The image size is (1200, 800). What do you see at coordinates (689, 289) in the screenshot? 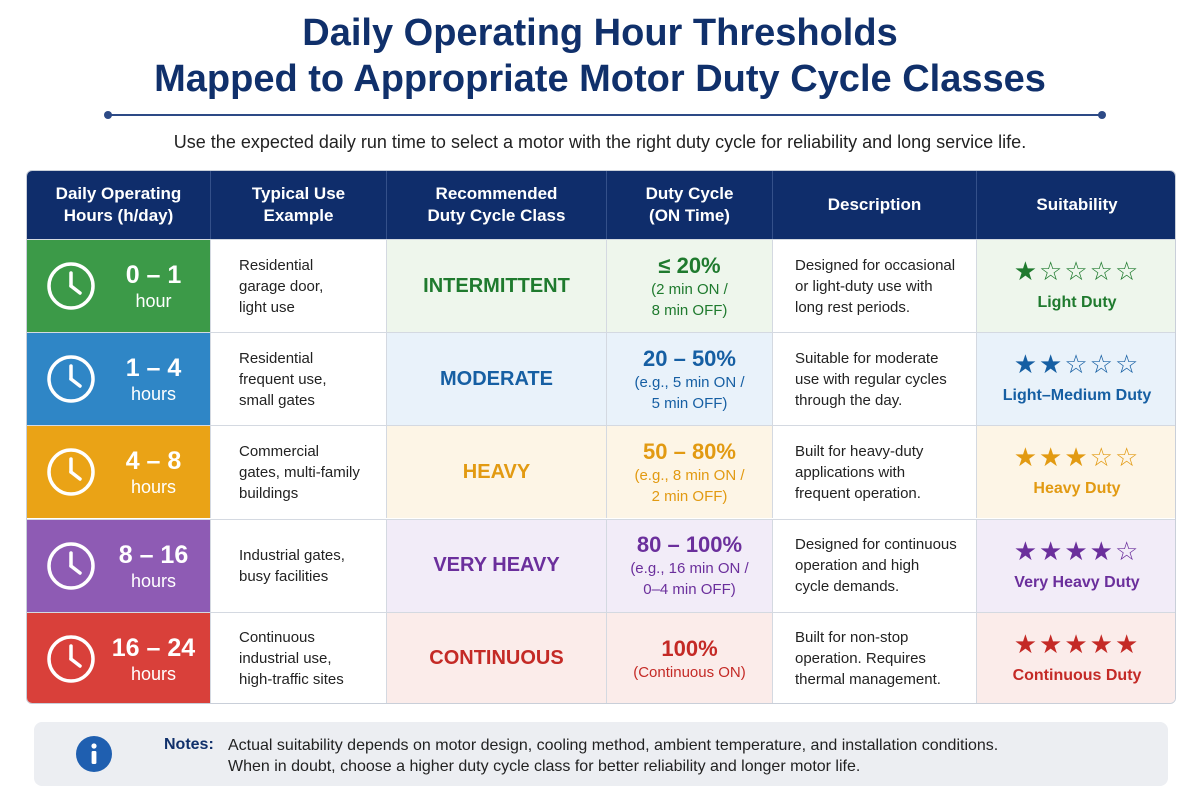
I see `duty-cycle-detail: (2 min ON /` at bounding box center [689, 289].